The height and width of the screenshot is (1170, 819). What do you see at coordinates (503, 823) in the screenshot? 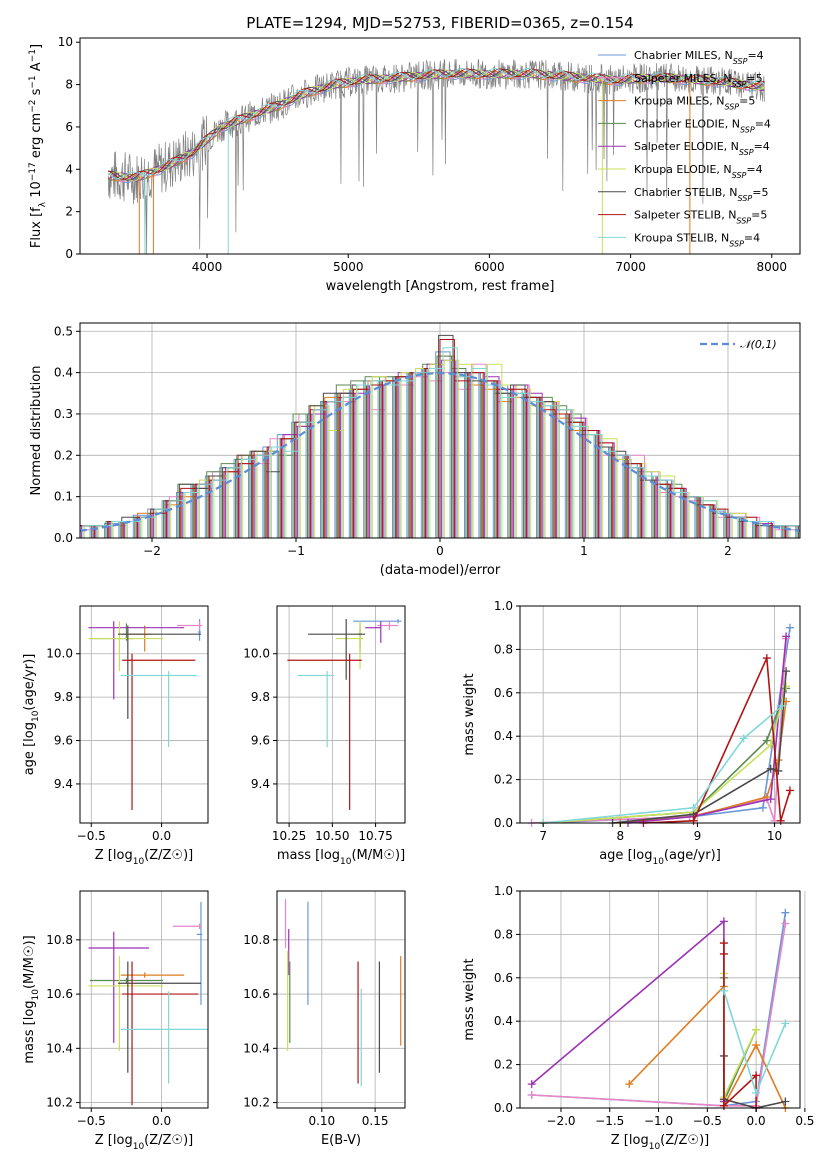
I see `y-tick-label: 0.0` at bounding box center [503, 823].